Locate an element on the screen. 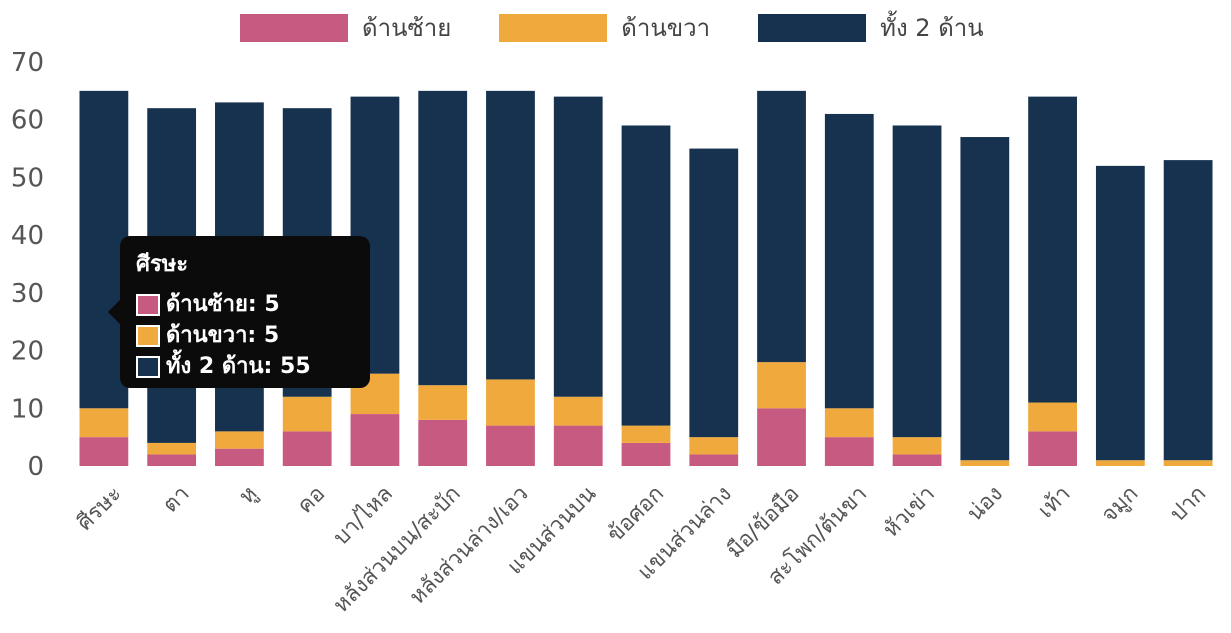  x-tick-label: หลังส่วนบน/สะบัก is located at coordinates (397, 549).